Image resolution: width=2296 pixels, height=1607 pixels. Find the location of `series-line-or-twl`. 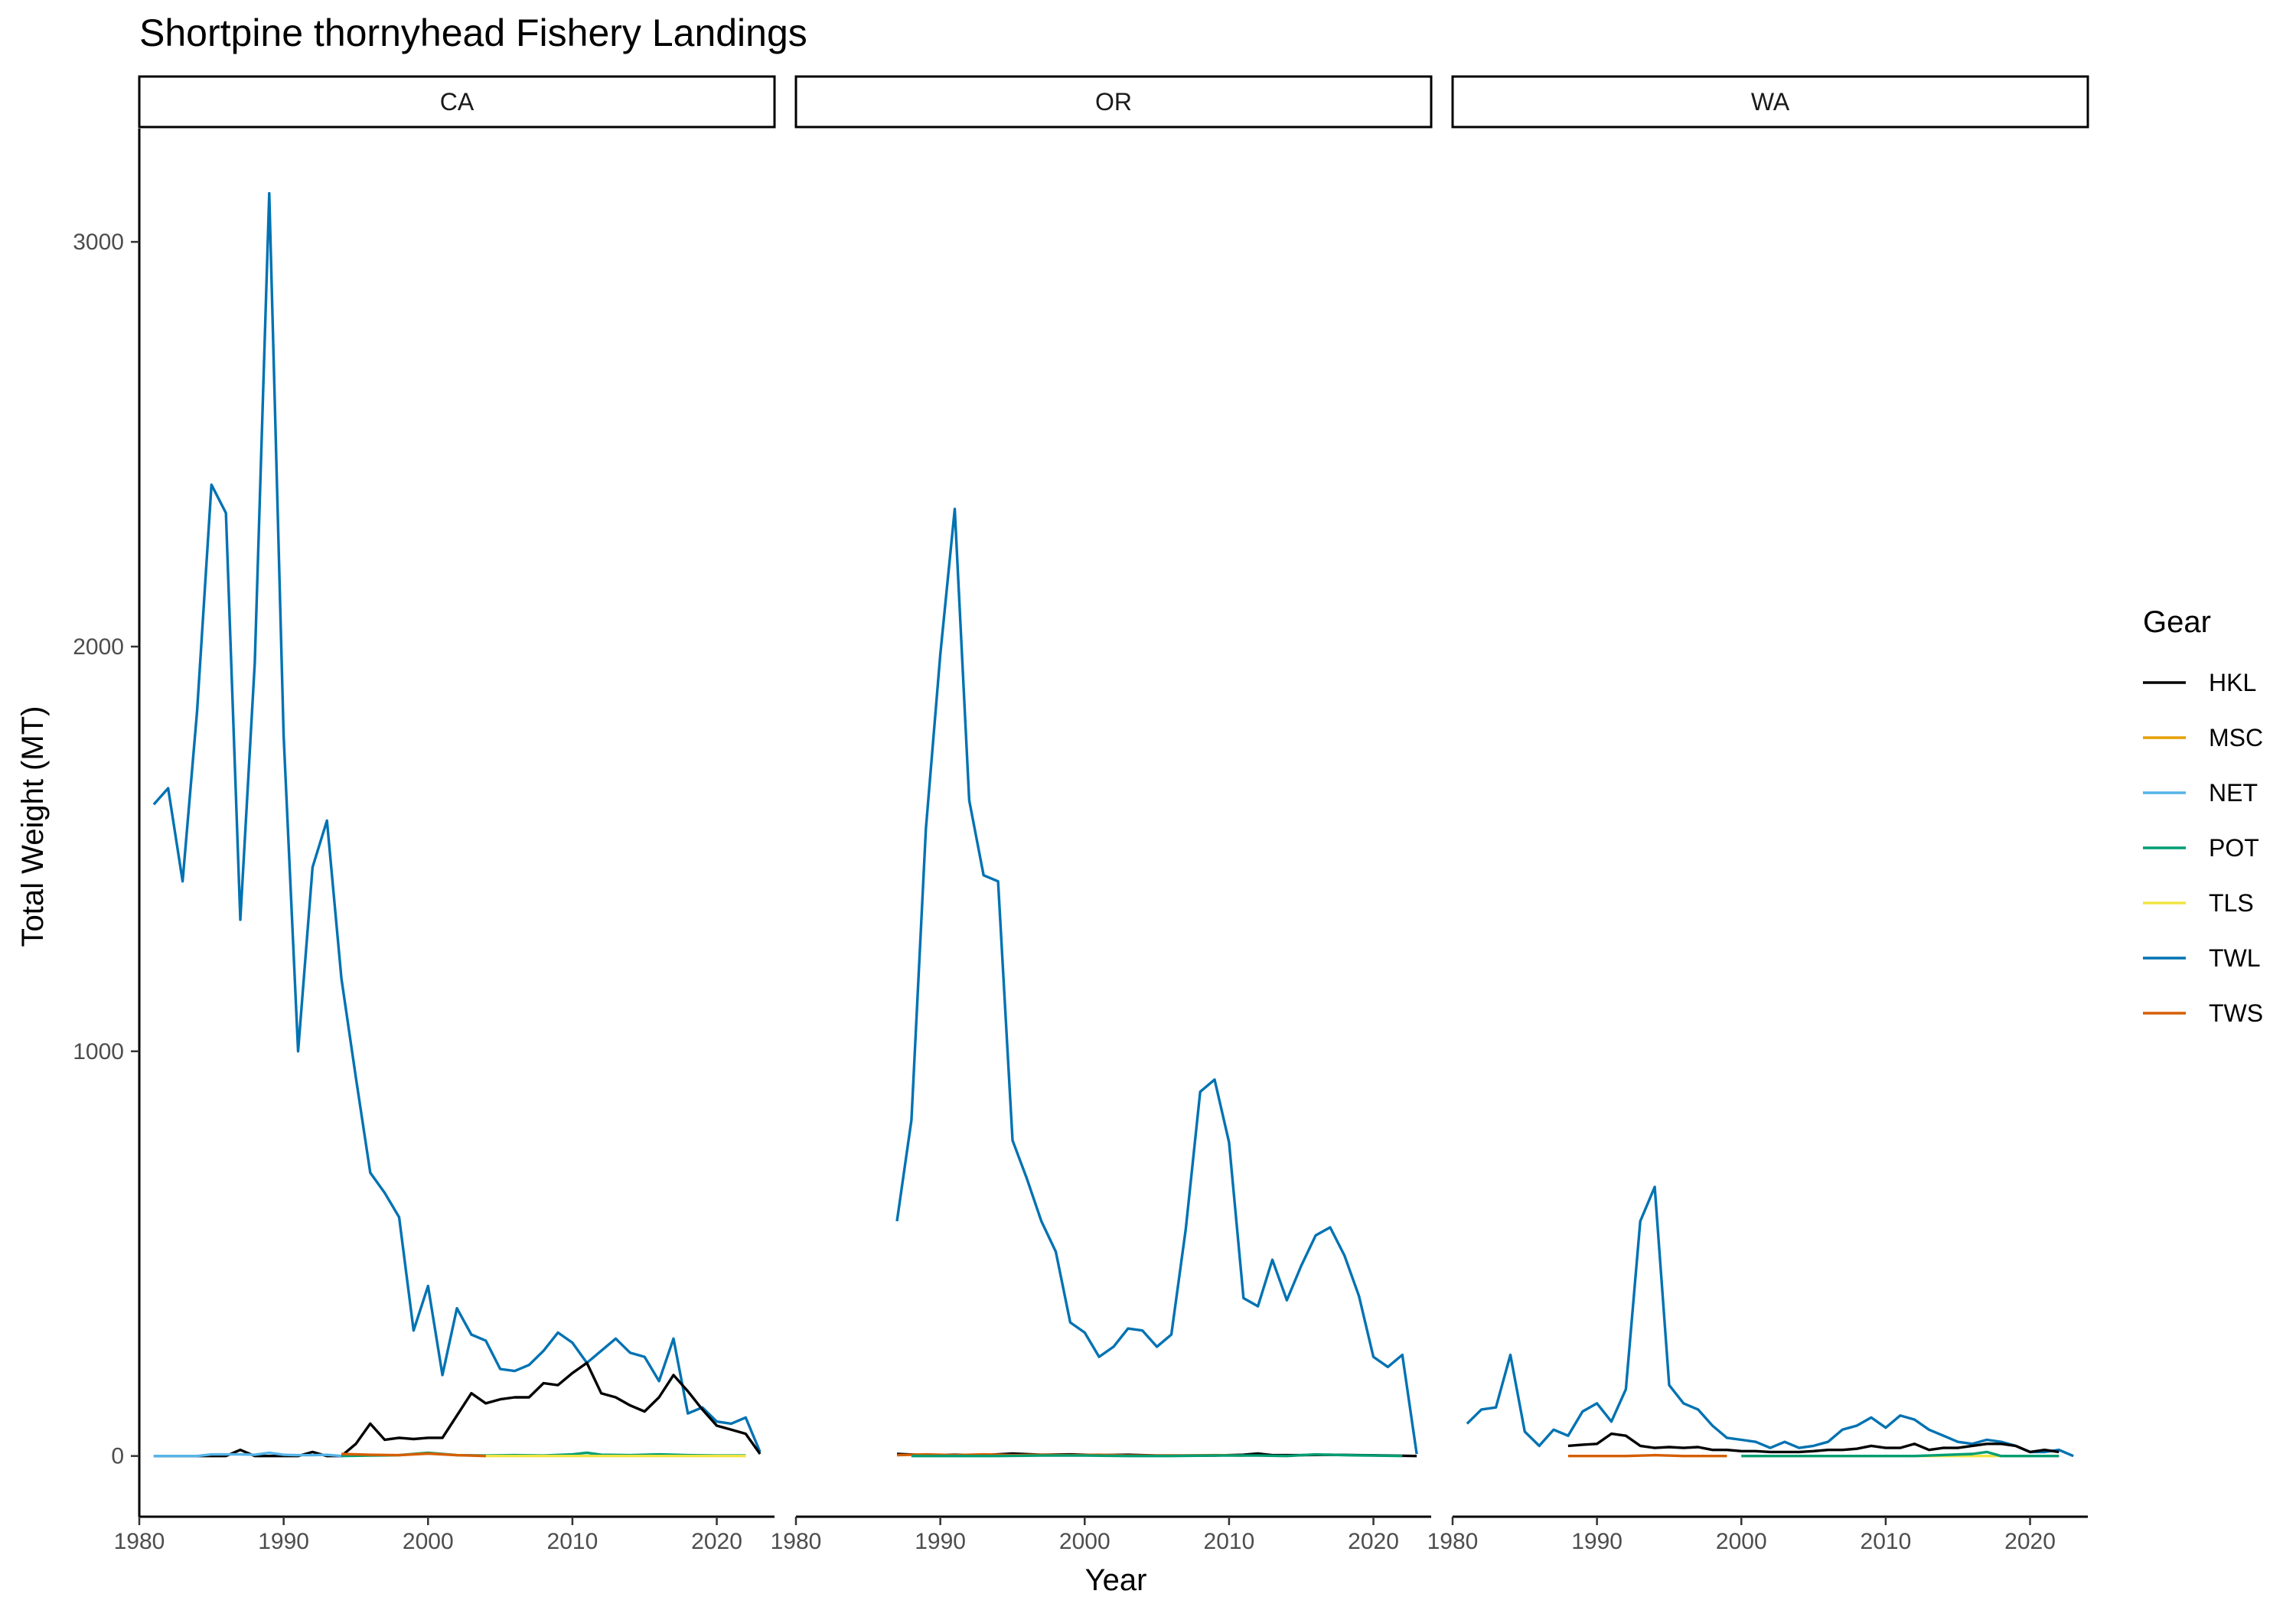

series-line-or-twl is located at coordinates (1156, 981).